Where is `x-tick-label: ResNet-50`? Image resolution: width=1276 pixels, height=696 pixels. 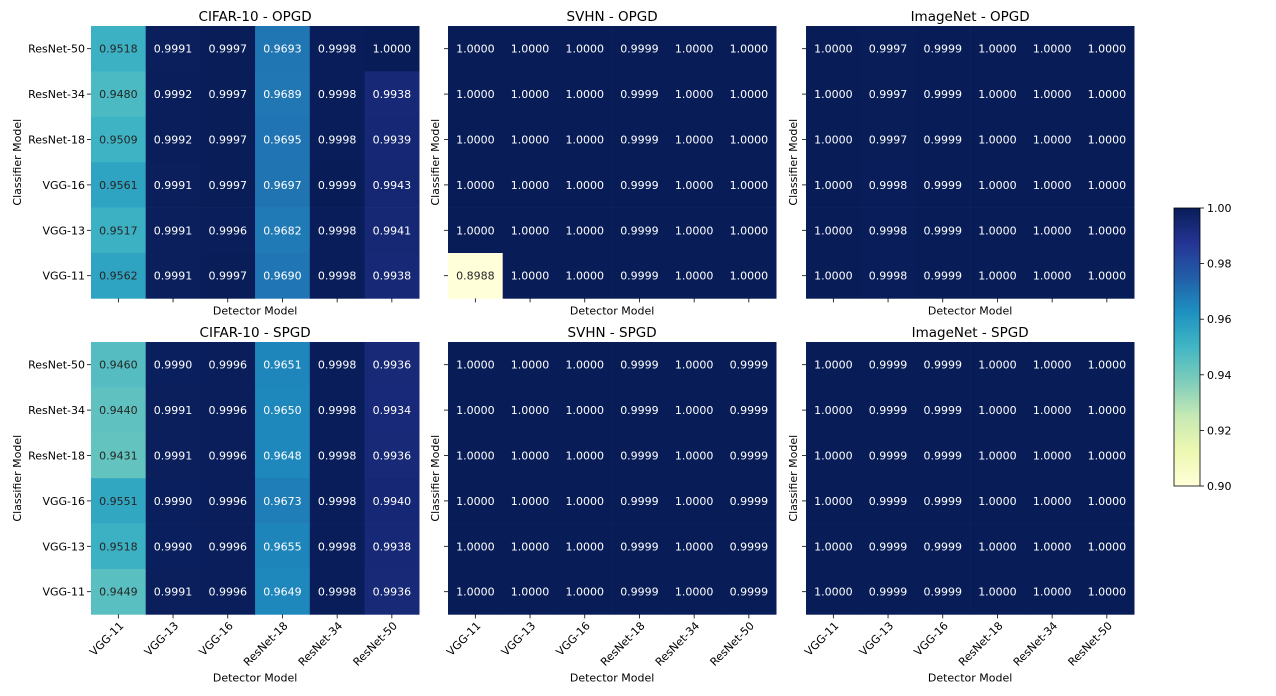
x-tick-label: ResNet-50 is located at coordinates (375, 643).